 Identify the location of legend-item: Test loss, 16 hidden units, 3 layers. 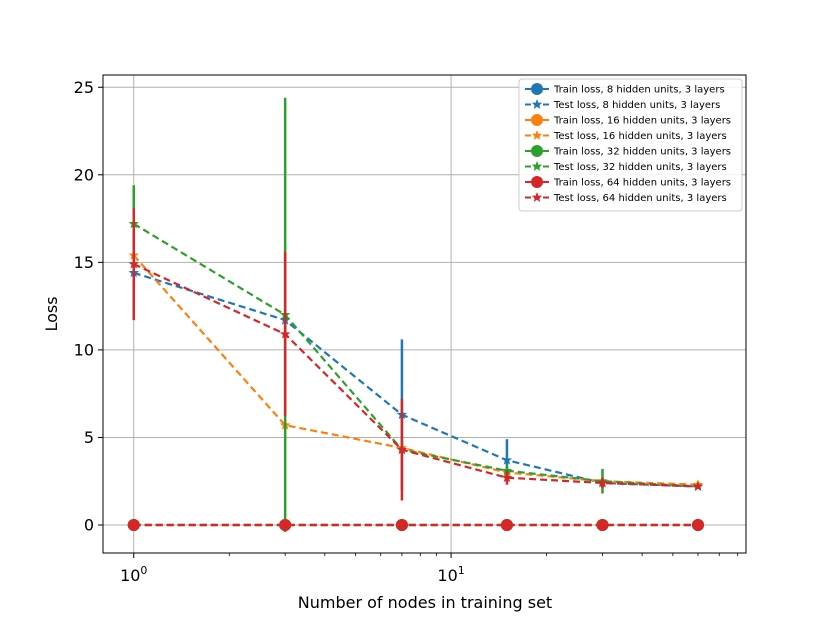
(626, 136).